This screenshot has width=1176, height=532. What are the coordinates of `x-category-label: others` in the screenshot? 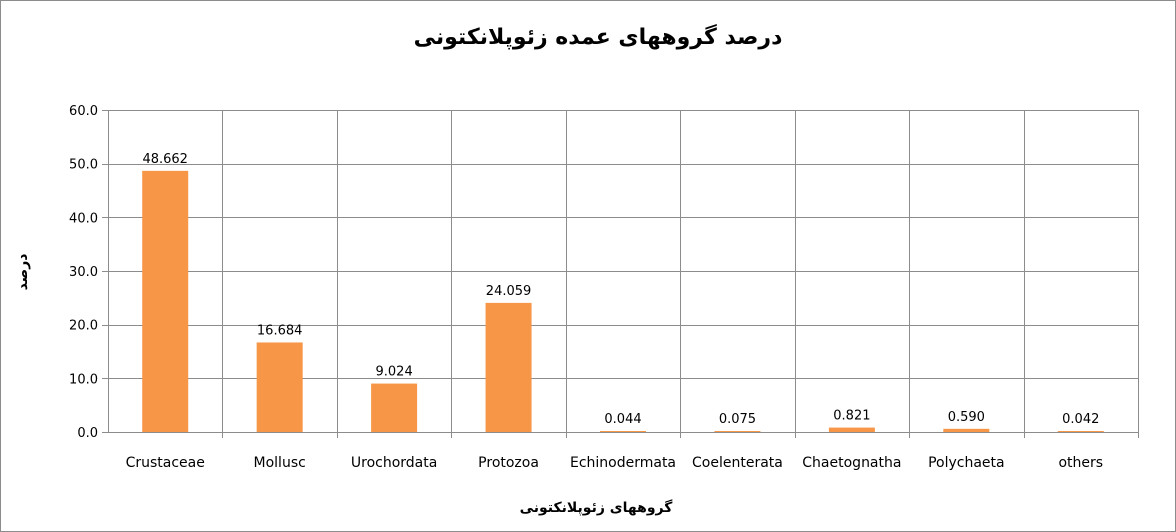 It's located at (1080, 463).